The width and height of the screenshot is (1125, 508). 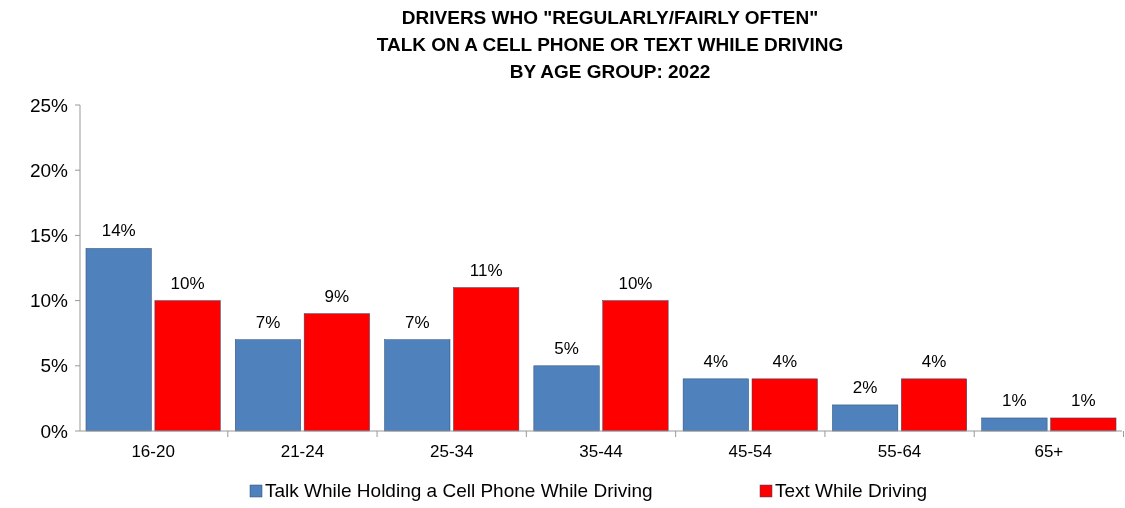 I want to click on legend-label: Talk While Holding a Cell Phone While Driving, so click(x=459, y=490).